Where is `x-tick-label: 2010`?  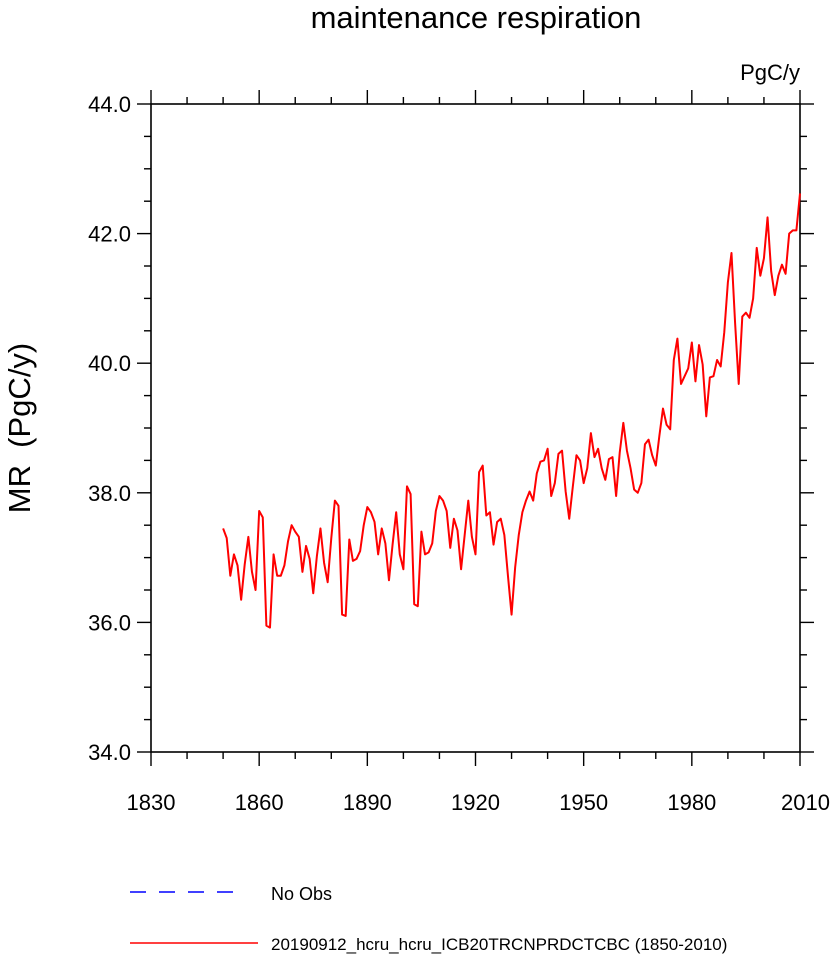 x-tick-label: 2010 is located at coordinates (805, 802).